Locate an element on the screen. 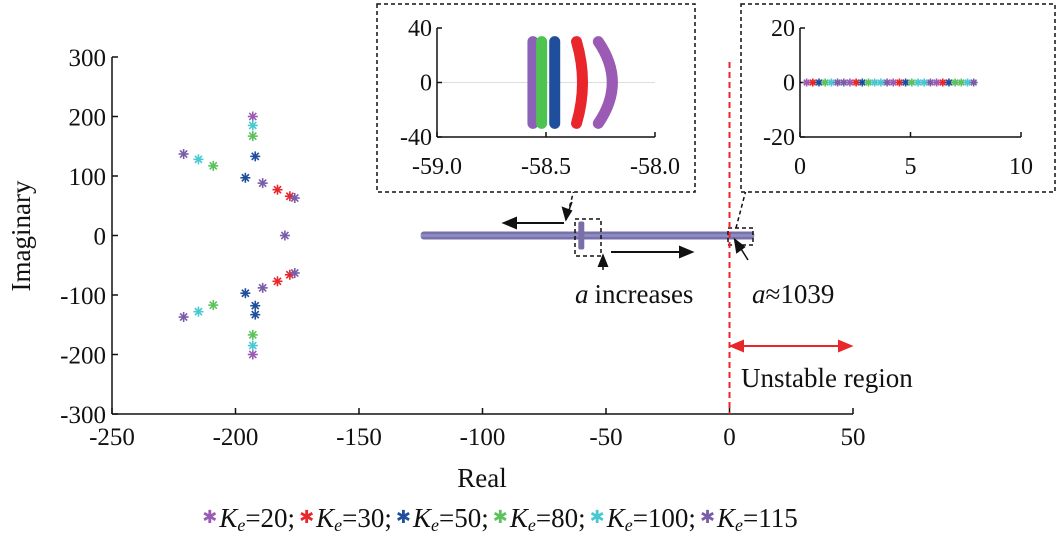 The width and height of the screenshot is (1059, 547). legend-item: ✱Ke=50; is located at coordinates (442, 519).